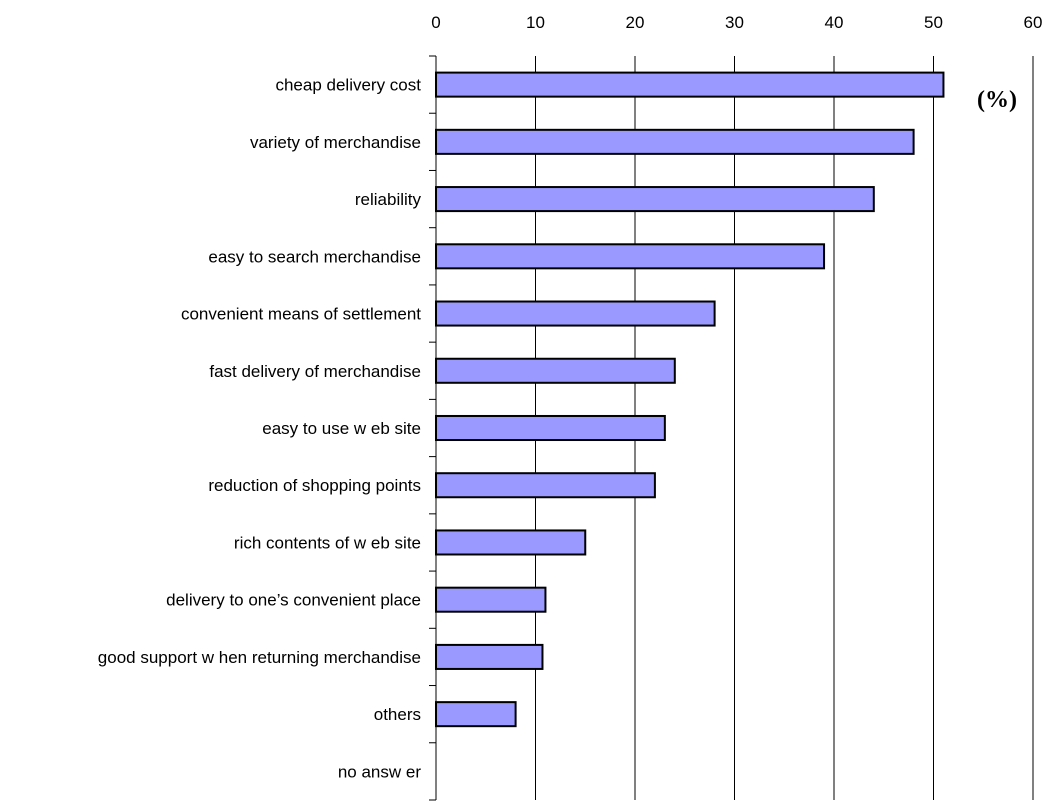 Image resolution: width=1045 pixels, height=801 pixels. I want to click on category-label: rich contents of w eb site, so click(327, 542).